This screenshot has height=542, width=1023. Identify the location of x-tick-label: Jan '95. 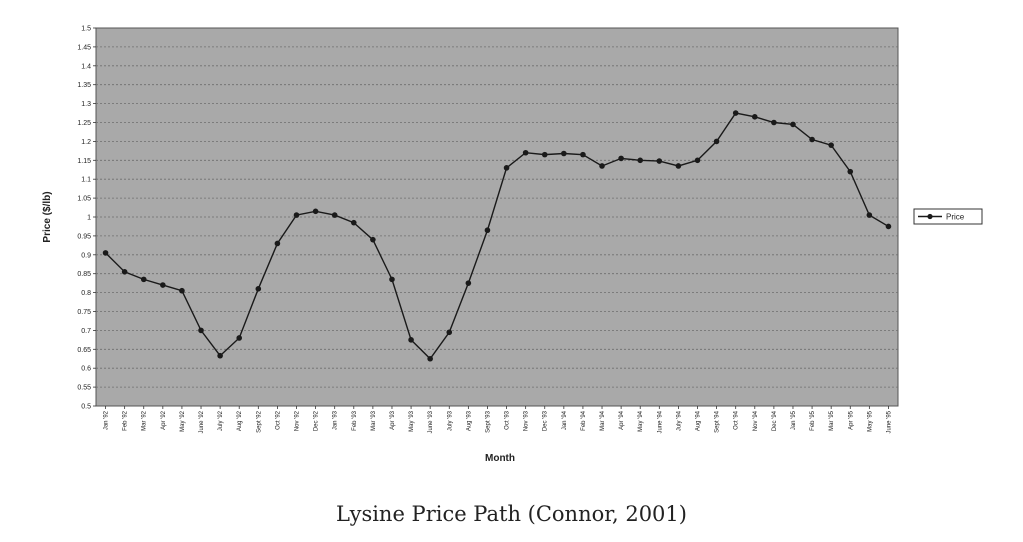
(794, 420).